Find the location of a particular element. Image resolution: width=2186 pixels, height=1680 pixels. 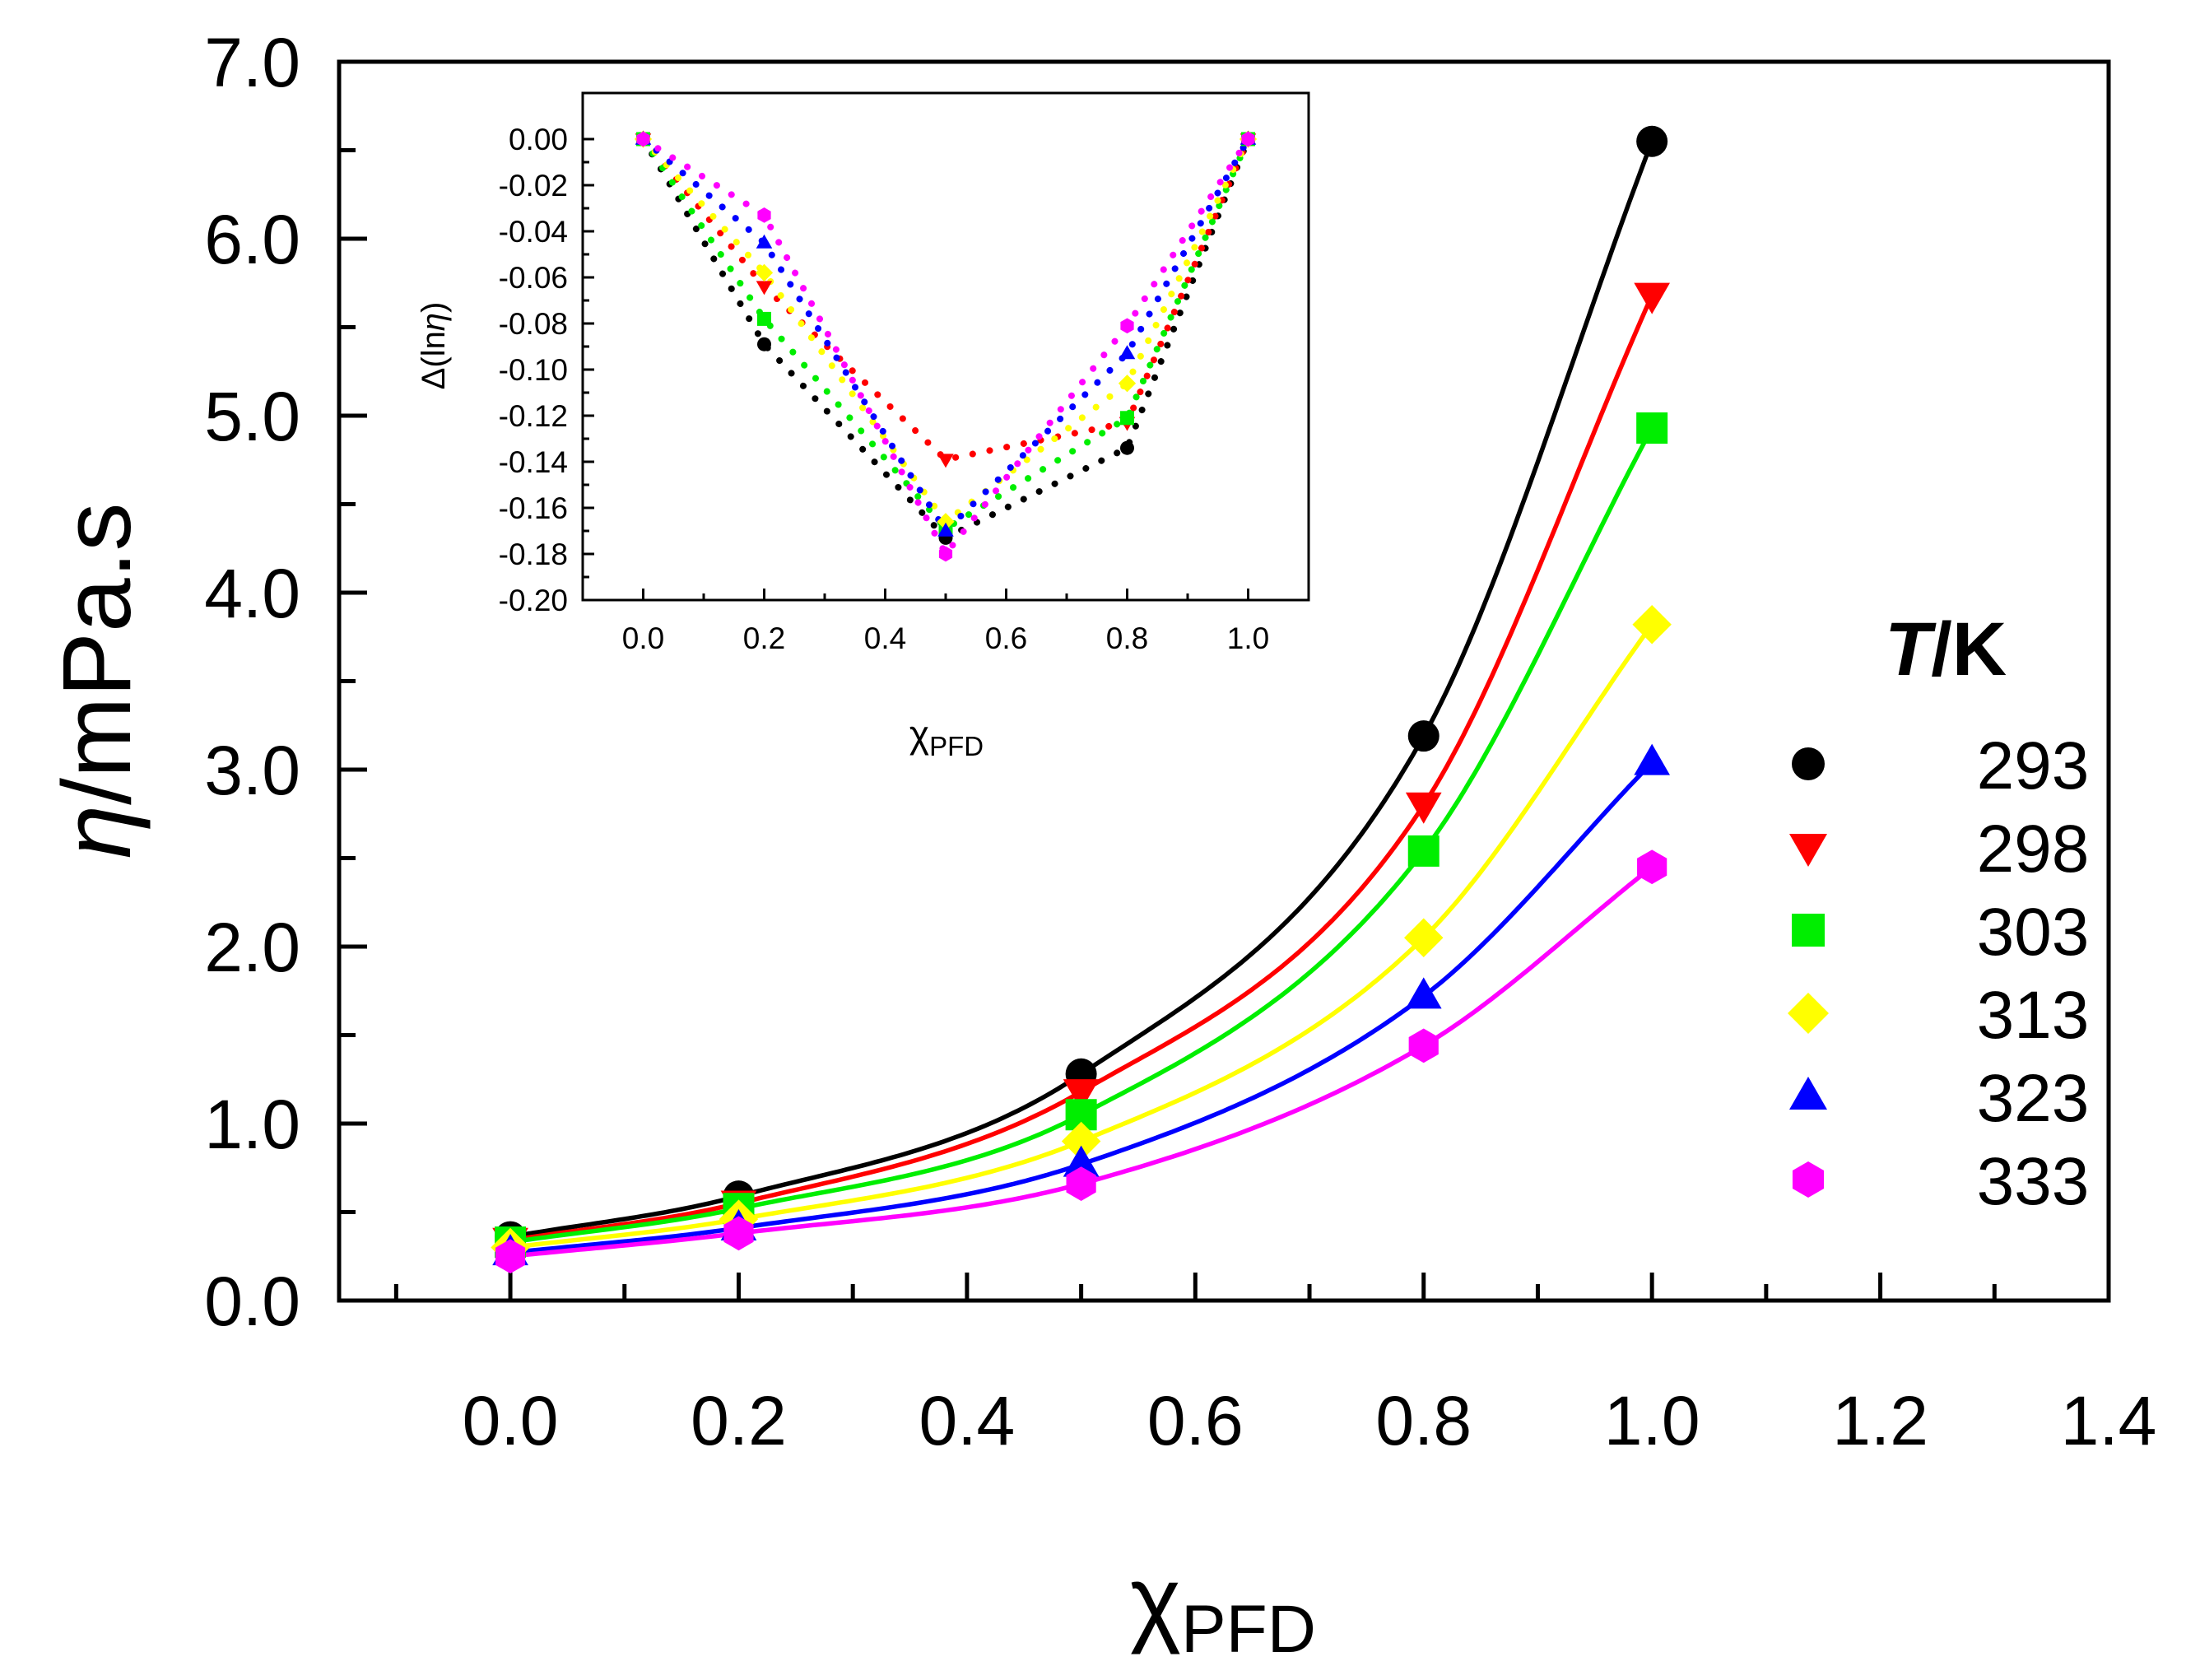

inset-y-tick-label: -0.14 is located at coordinates (534, 462).